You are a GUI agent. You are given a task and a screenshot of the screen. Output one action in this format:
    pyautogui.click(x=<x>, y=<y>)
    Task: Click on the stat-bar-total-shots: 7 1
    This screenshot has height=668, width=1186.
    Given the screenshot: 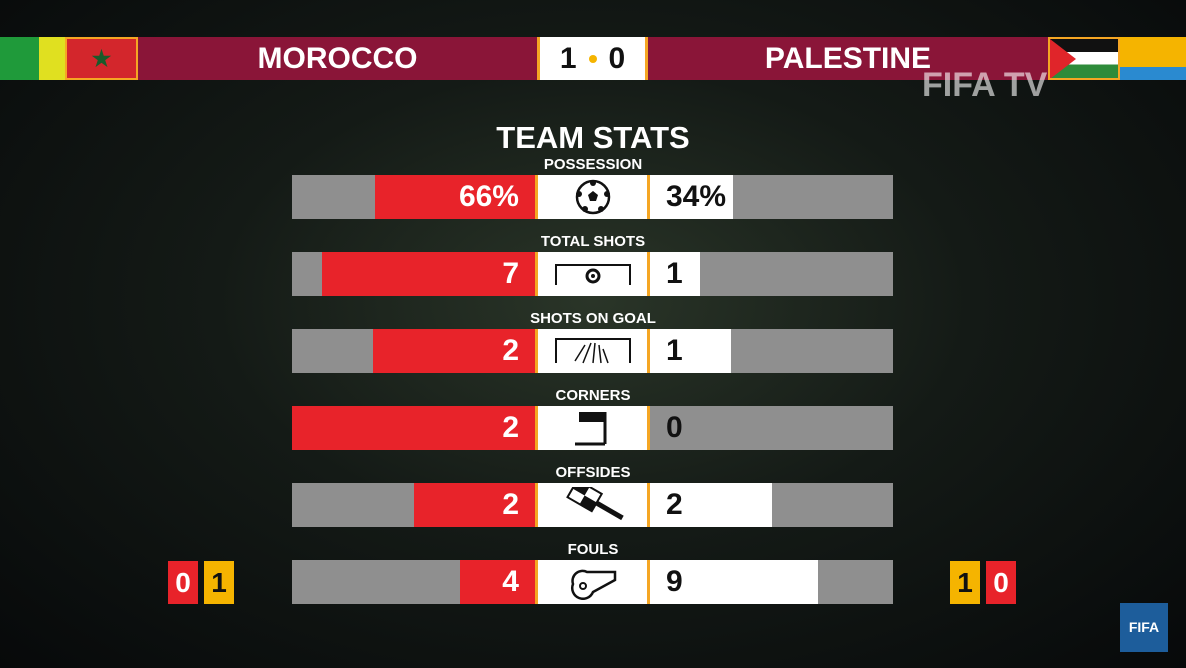 What is the action you would take?
    pyautogui.click(x=592, y=274)
    